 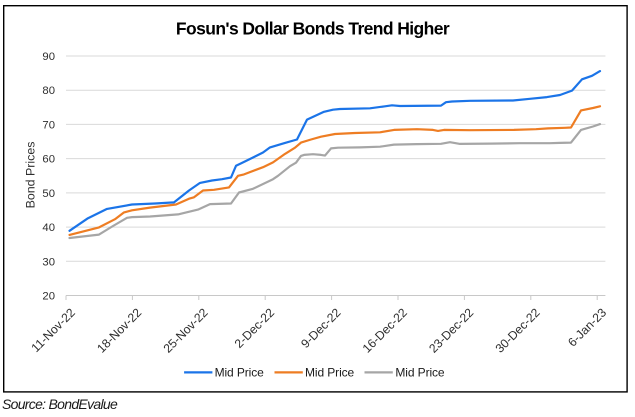 What do you see at coordinates (48, 228) in the screenshot?
I see `svg-text: 40` at bounding box center [48, 228].